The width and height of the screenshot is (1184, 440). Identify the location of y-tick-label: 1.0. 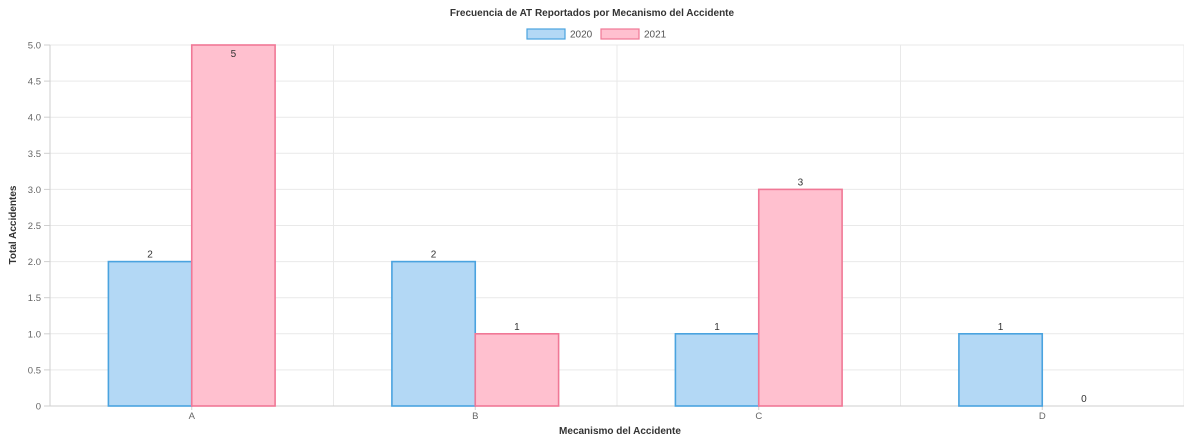
(34, 334).